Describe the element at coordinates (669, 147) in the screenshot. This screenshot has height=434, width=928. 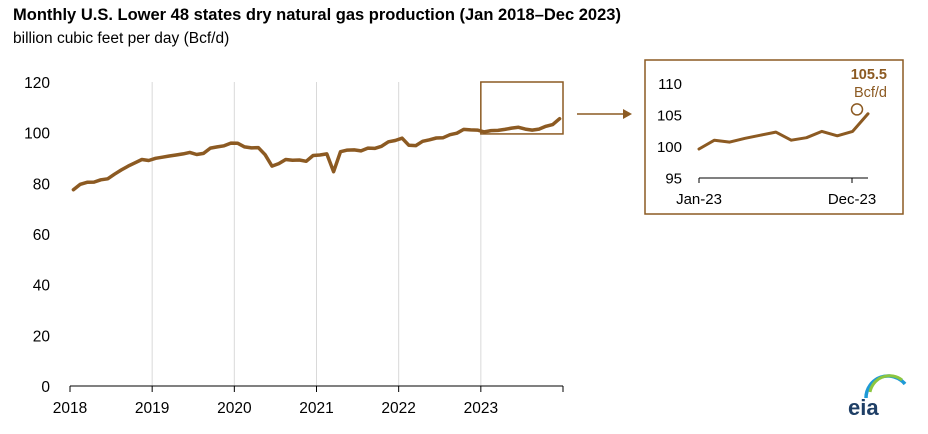
I see `inset-y-tick-label: 100` at that location.